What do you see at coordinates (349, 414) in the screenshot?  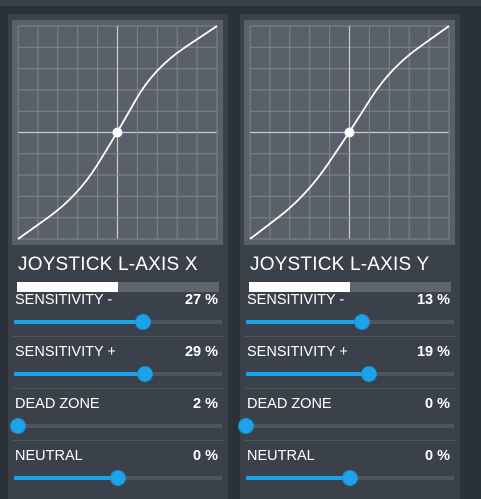 I see `setting-row-dead-zone: DEAD ZONE 0 %` at bounding box center [349, 414].